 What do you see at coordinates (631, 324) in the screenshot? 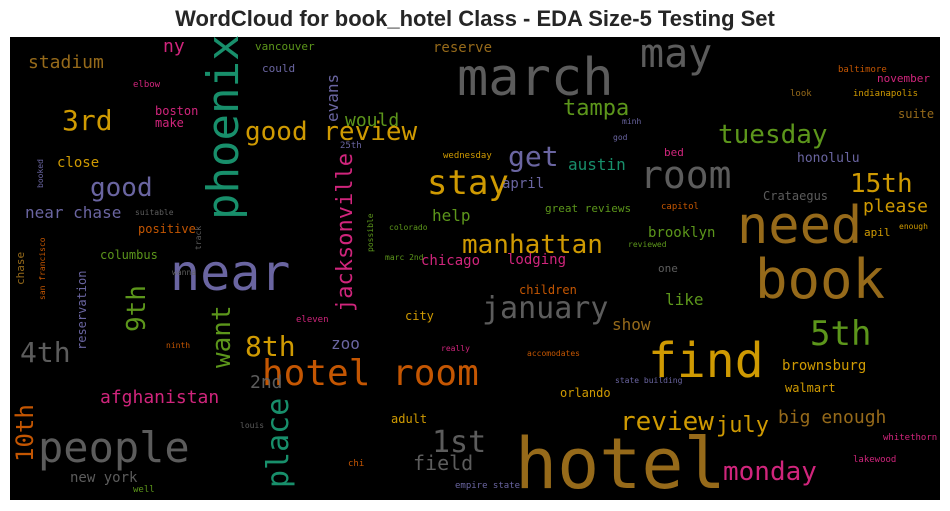
I see `word: show` at bounding box center [631, 324].